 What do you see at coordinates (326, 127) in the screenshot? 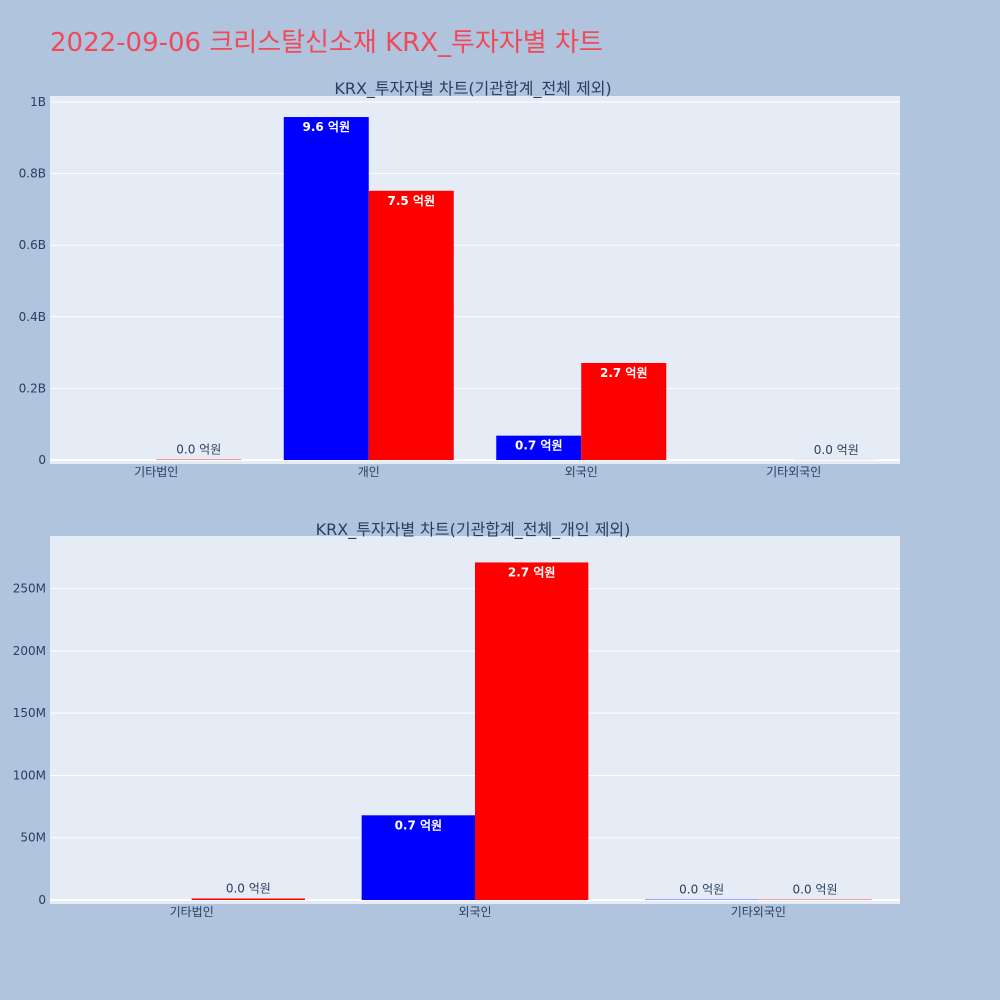
I see `data-label: 9.6 억원` at bounding box center [326, 127].